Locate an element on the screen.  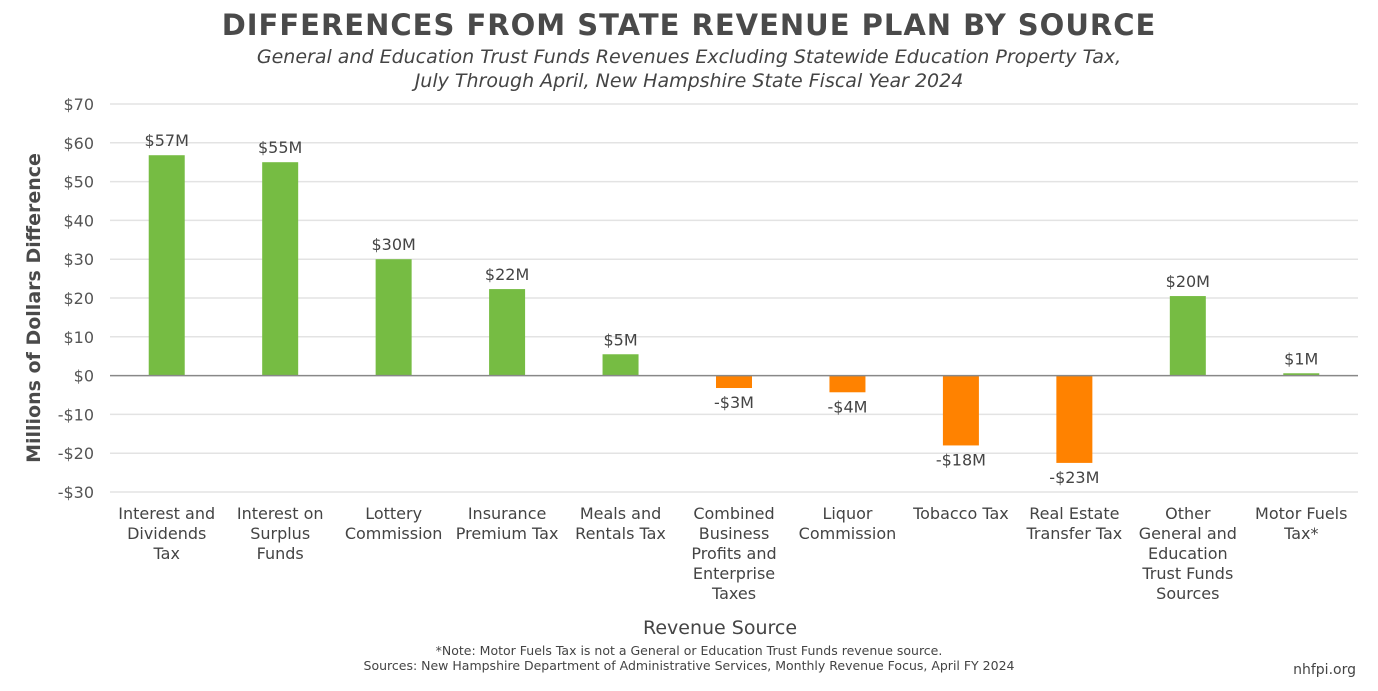
y-tick-label: -$10 is located at coordinates (76, 414).